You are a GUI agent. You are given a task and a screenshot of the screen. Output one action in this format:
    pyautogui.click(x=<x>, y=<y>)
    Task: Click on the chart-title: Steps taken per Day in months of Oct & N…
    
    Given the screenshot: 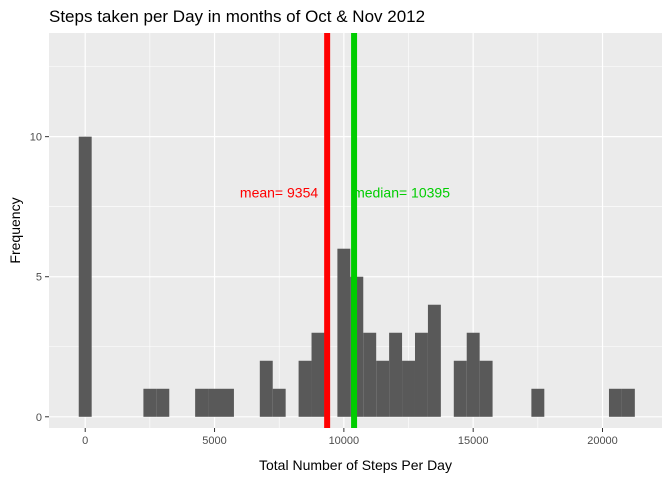 What is the action you would take?
    pyautogui.click(x=237, y=16)
    